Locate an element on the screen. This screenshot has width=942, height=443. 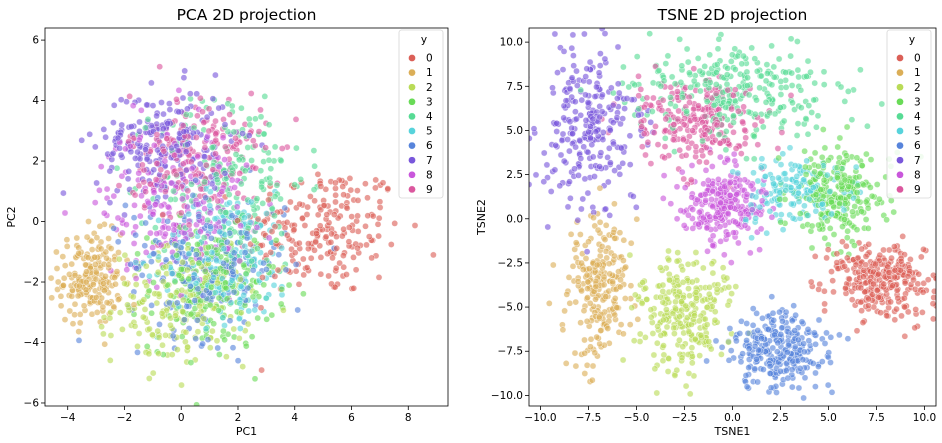
y-tick-label: 2.5 is located at coordinates (514, 175).